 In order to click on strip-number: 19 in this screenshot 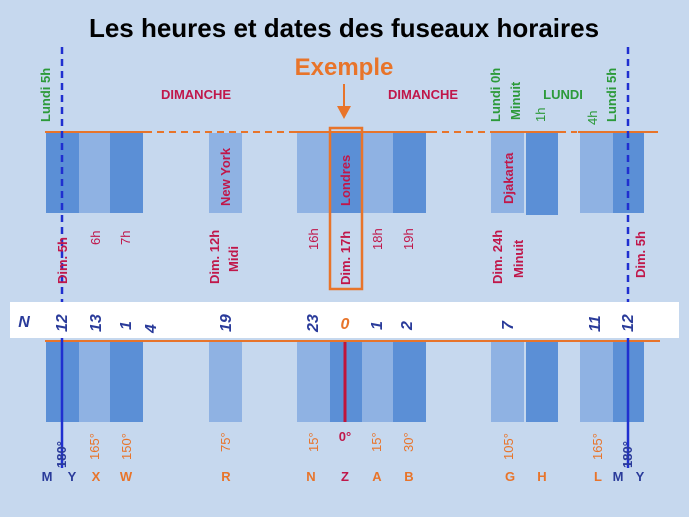, I will do `click(226, 323)`.